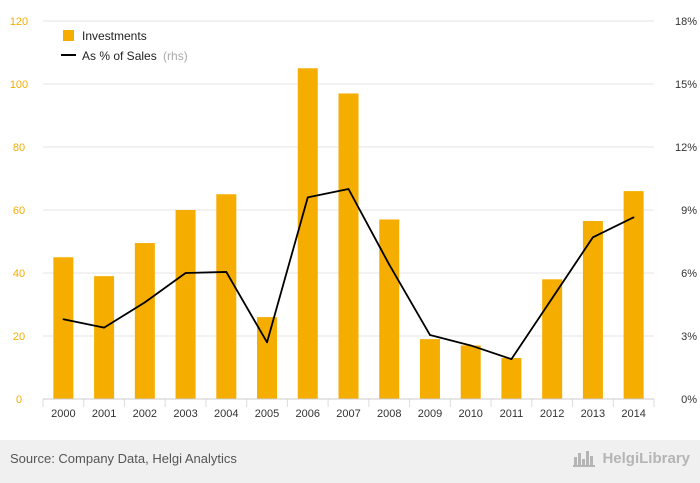 The height and width of the screenshot is (483, 700). I want to click on legend-label-rhs: (rhs), so click(175, 56).